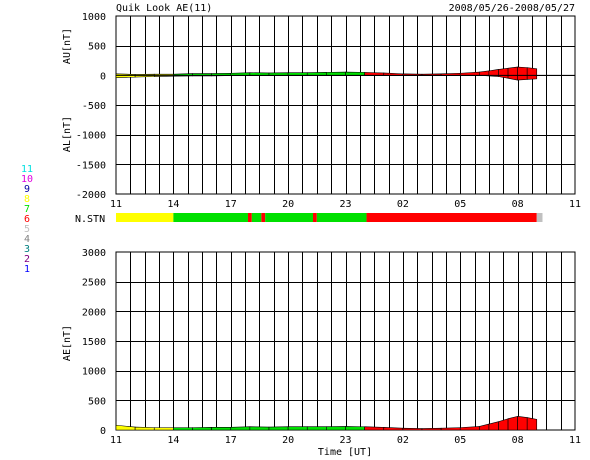 The width and height of the screenshot is (590, 460). What do you see at coordinates (94, 312) in the screenshot?
I see `y-tick-label: 2000` at bounding box center [94, 312].